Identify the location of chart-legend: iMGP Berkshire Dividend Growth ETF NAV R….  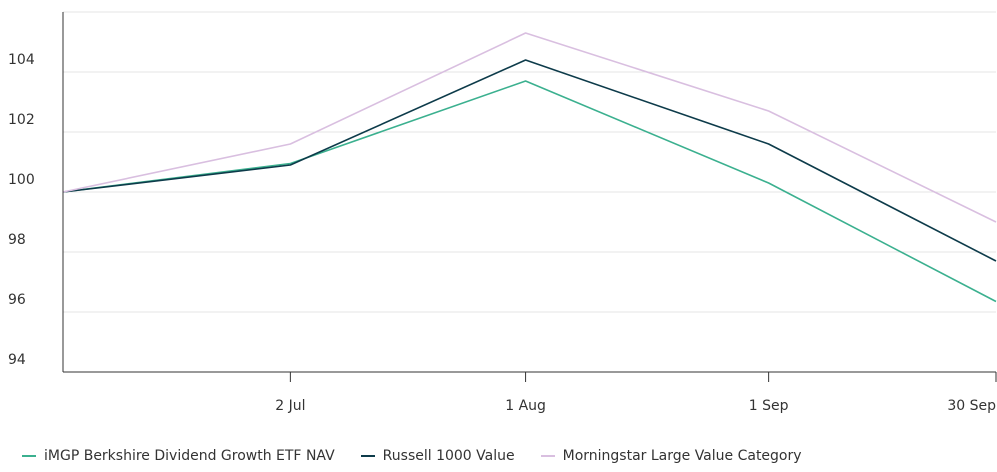
(412, 456).